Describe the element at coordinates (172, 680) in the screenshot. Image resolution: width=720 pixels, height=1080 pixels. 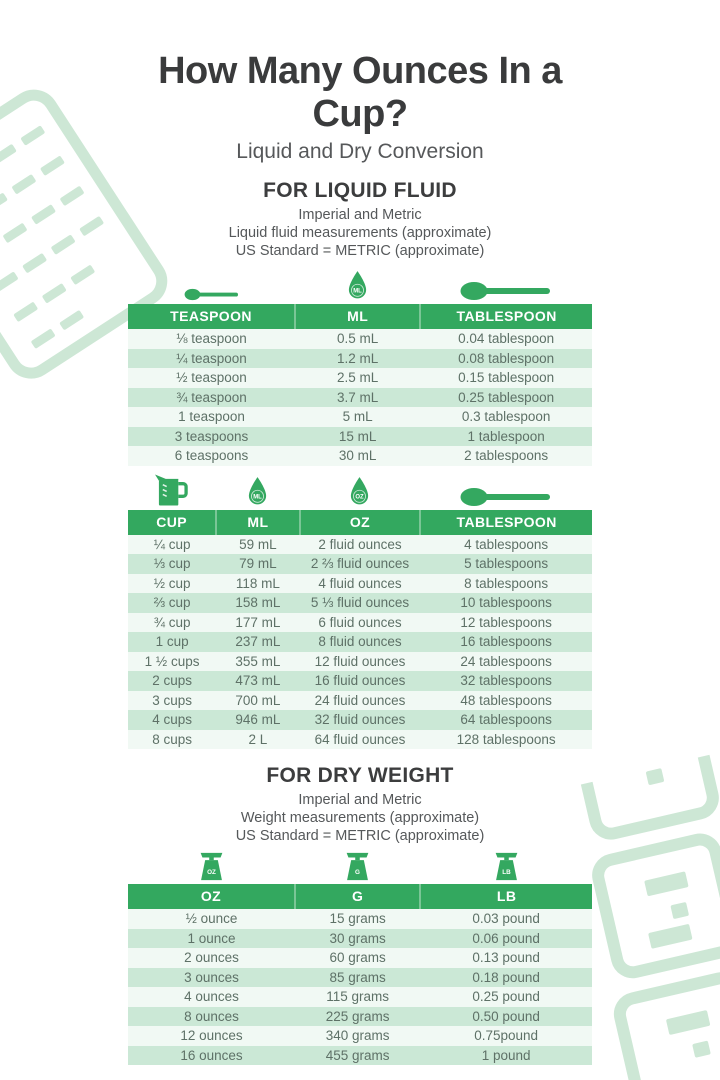
I see `table-cell: 2 cups` at that location.